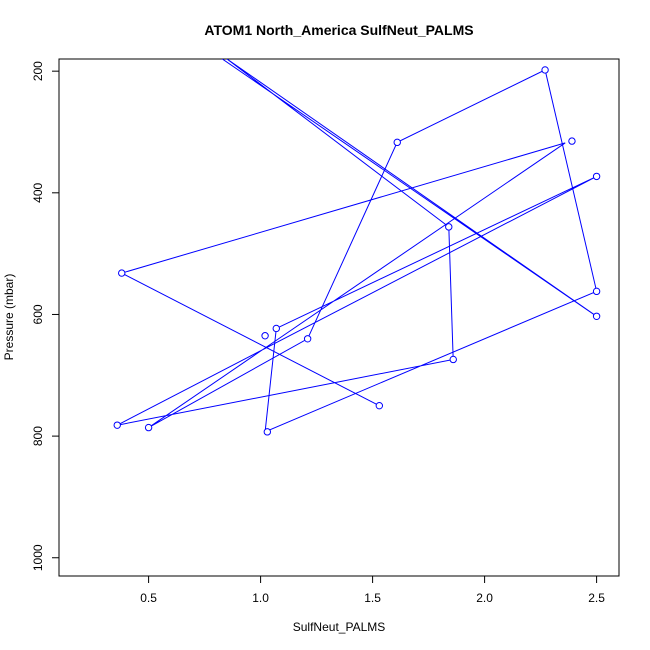 Image resolution: width=650 pixels, height=650 pixels. What do you see at coordinates (260, 598) in the screenshot?
I see `x-tick-label: 1.0` at bounding box center [260, 598].